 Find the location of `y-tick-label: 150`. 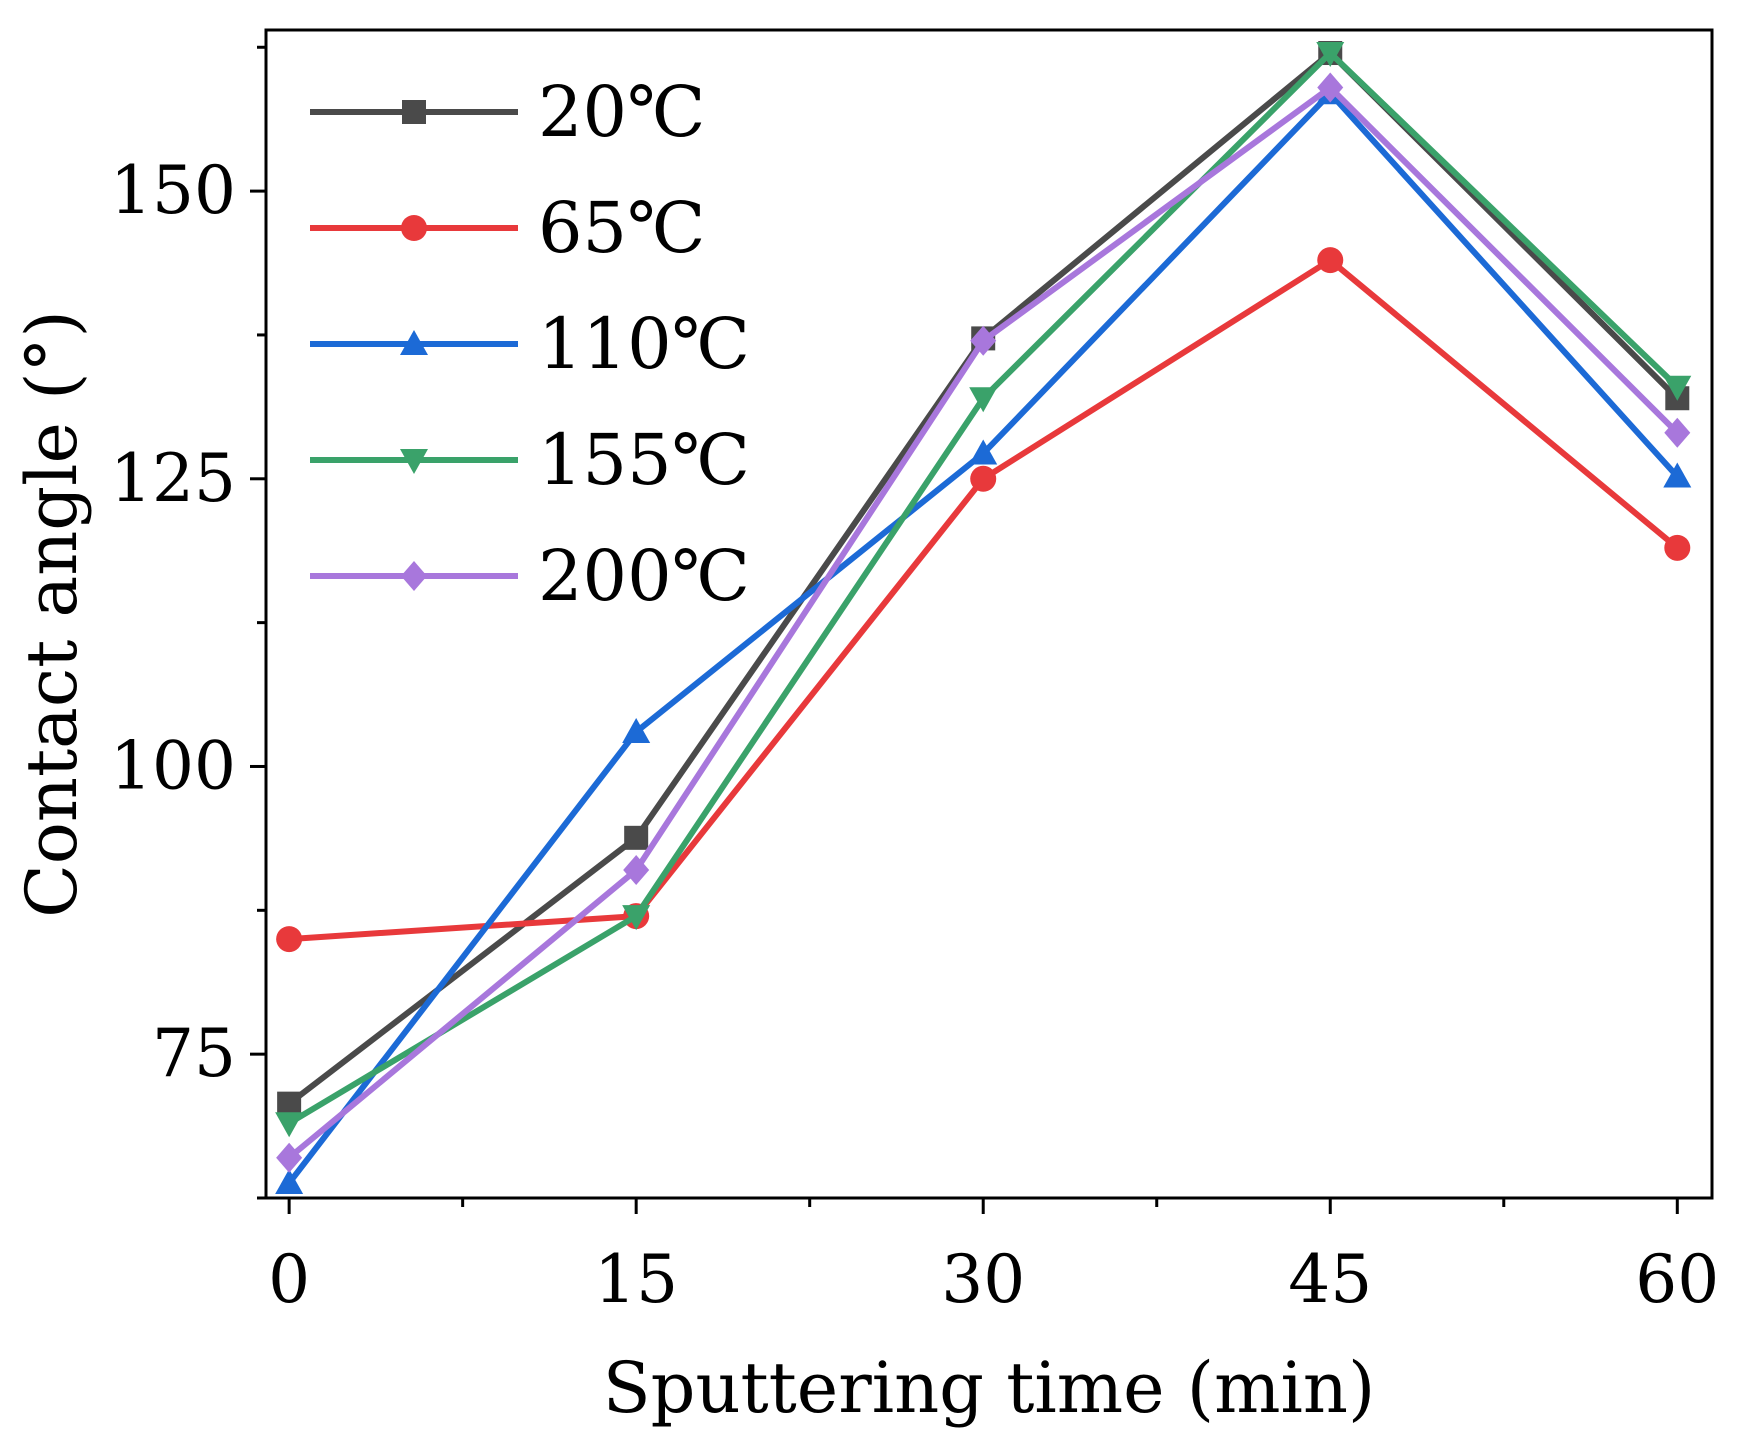

y-tick-label: 150 is located at coordinates (173, 190).